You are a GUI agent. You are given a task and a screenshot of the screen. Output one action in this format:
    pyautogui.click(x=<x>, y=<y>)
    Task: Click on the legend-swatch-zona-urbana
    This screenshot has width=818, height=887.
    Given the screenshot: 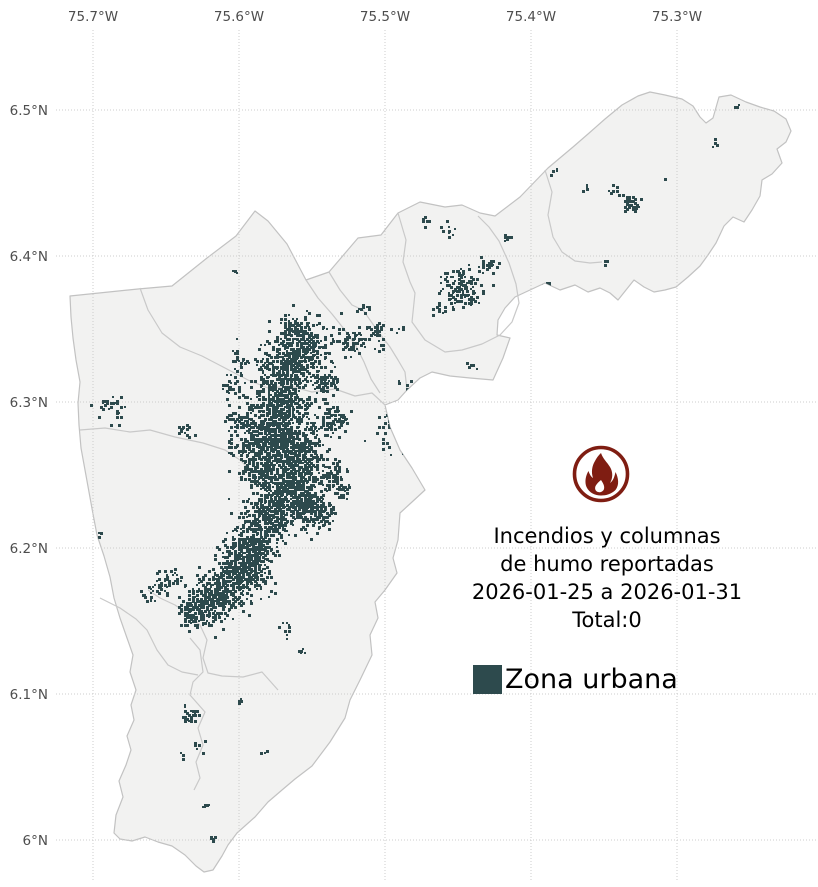 What is the action you would take?
    pyautogui.click(x=487, y=679)
    